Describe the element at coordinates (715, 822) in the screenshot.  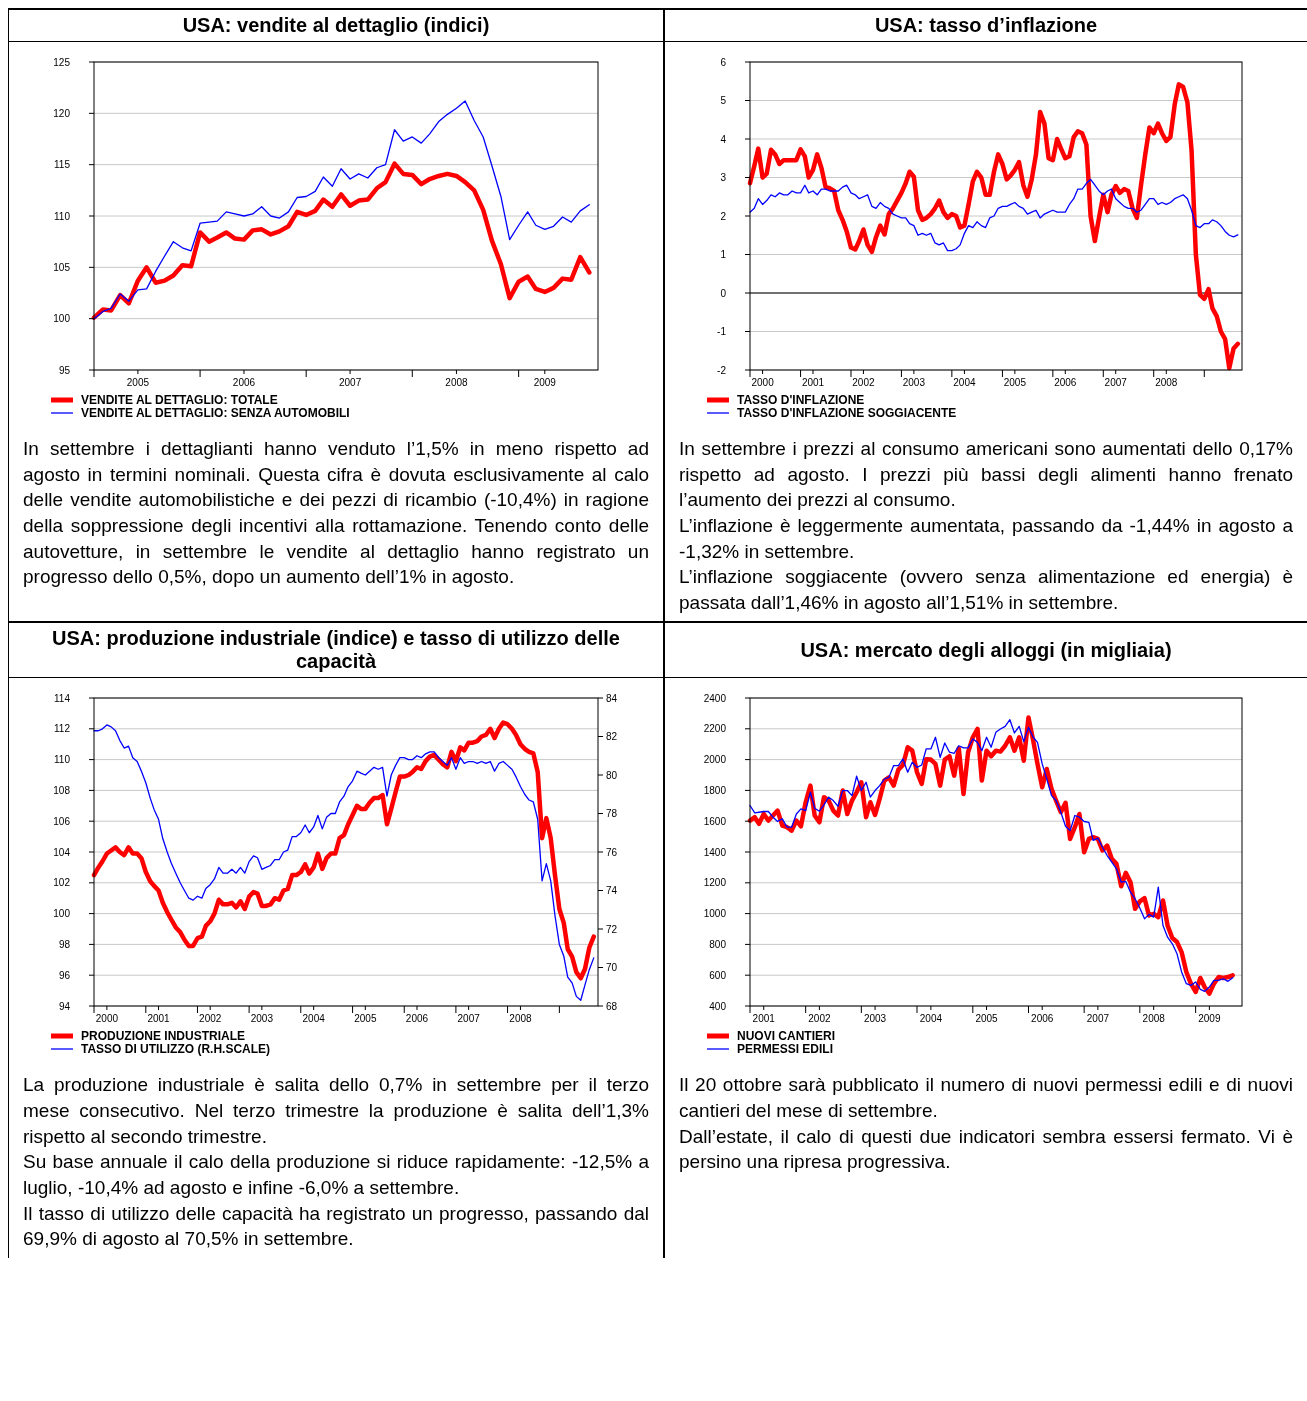
I see `y-tick-label: 1600` at that location.